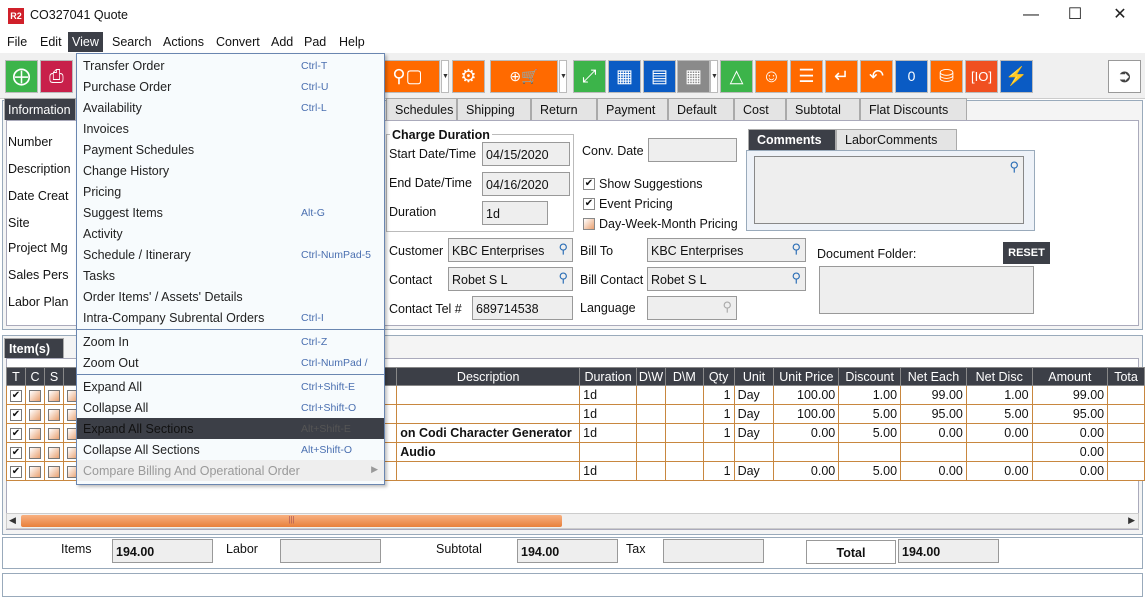 This screenshot has height=599, width=1145. I want to click on horizontal-scrollbar: ◀ ||| ▶, so click(572, 521).